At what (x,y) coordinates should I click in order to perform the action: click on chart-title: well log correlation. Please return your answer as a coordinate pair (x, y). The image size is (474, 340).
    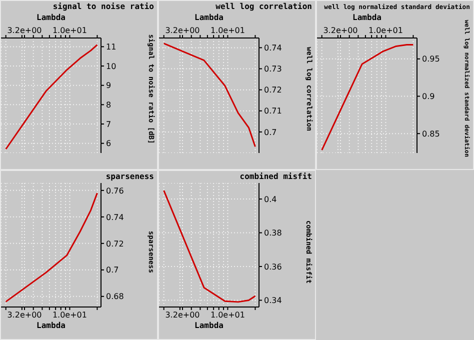
    Looking at the image, I should click on (263, 7).